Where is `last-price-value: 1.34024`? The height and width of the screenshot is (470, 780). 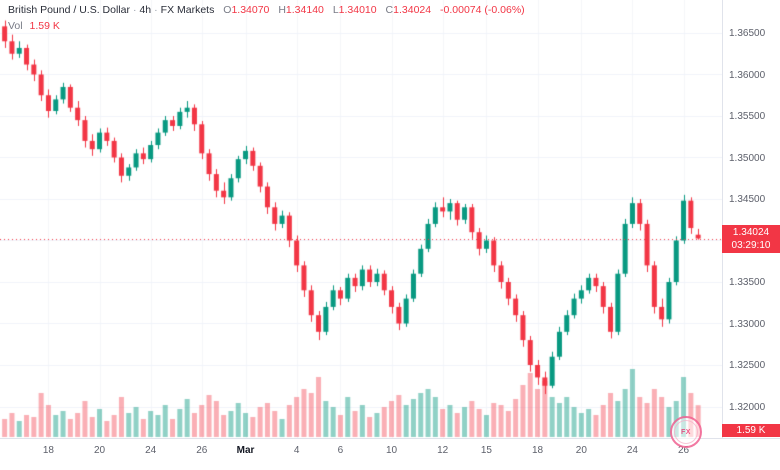 last-price-value: 1.34024 is located at coordinates (751, 232).